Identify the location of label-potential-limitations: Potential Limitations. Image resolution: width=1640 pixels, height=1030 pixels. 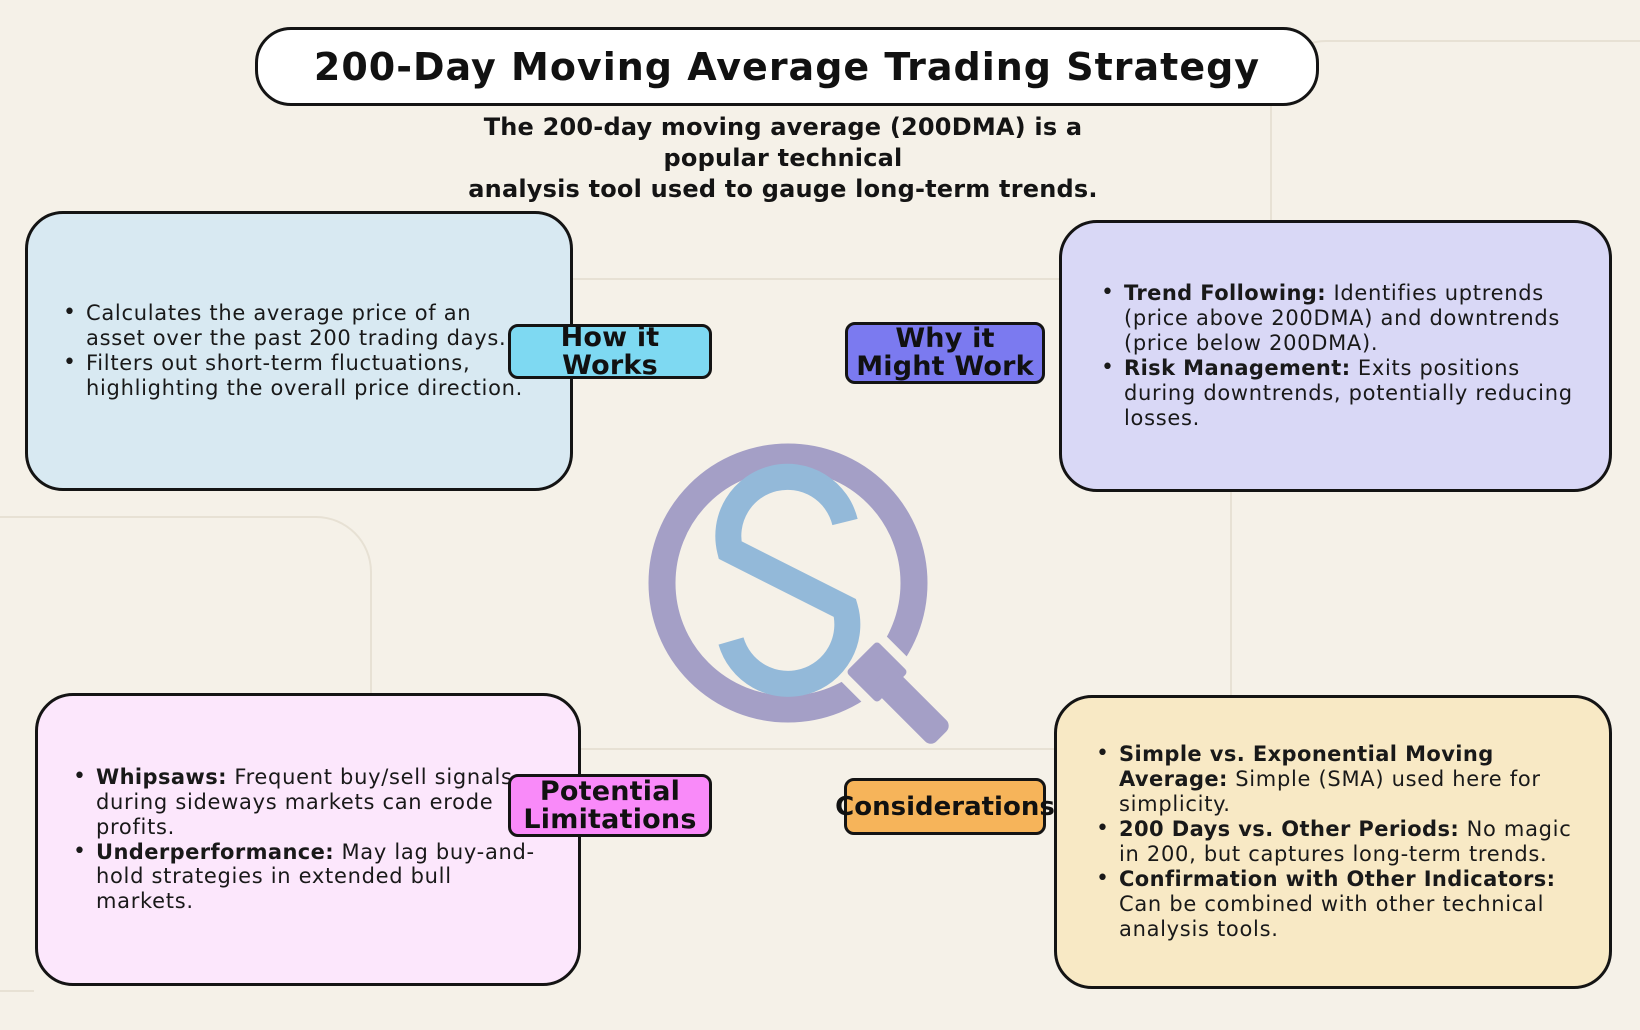
(610, 805).